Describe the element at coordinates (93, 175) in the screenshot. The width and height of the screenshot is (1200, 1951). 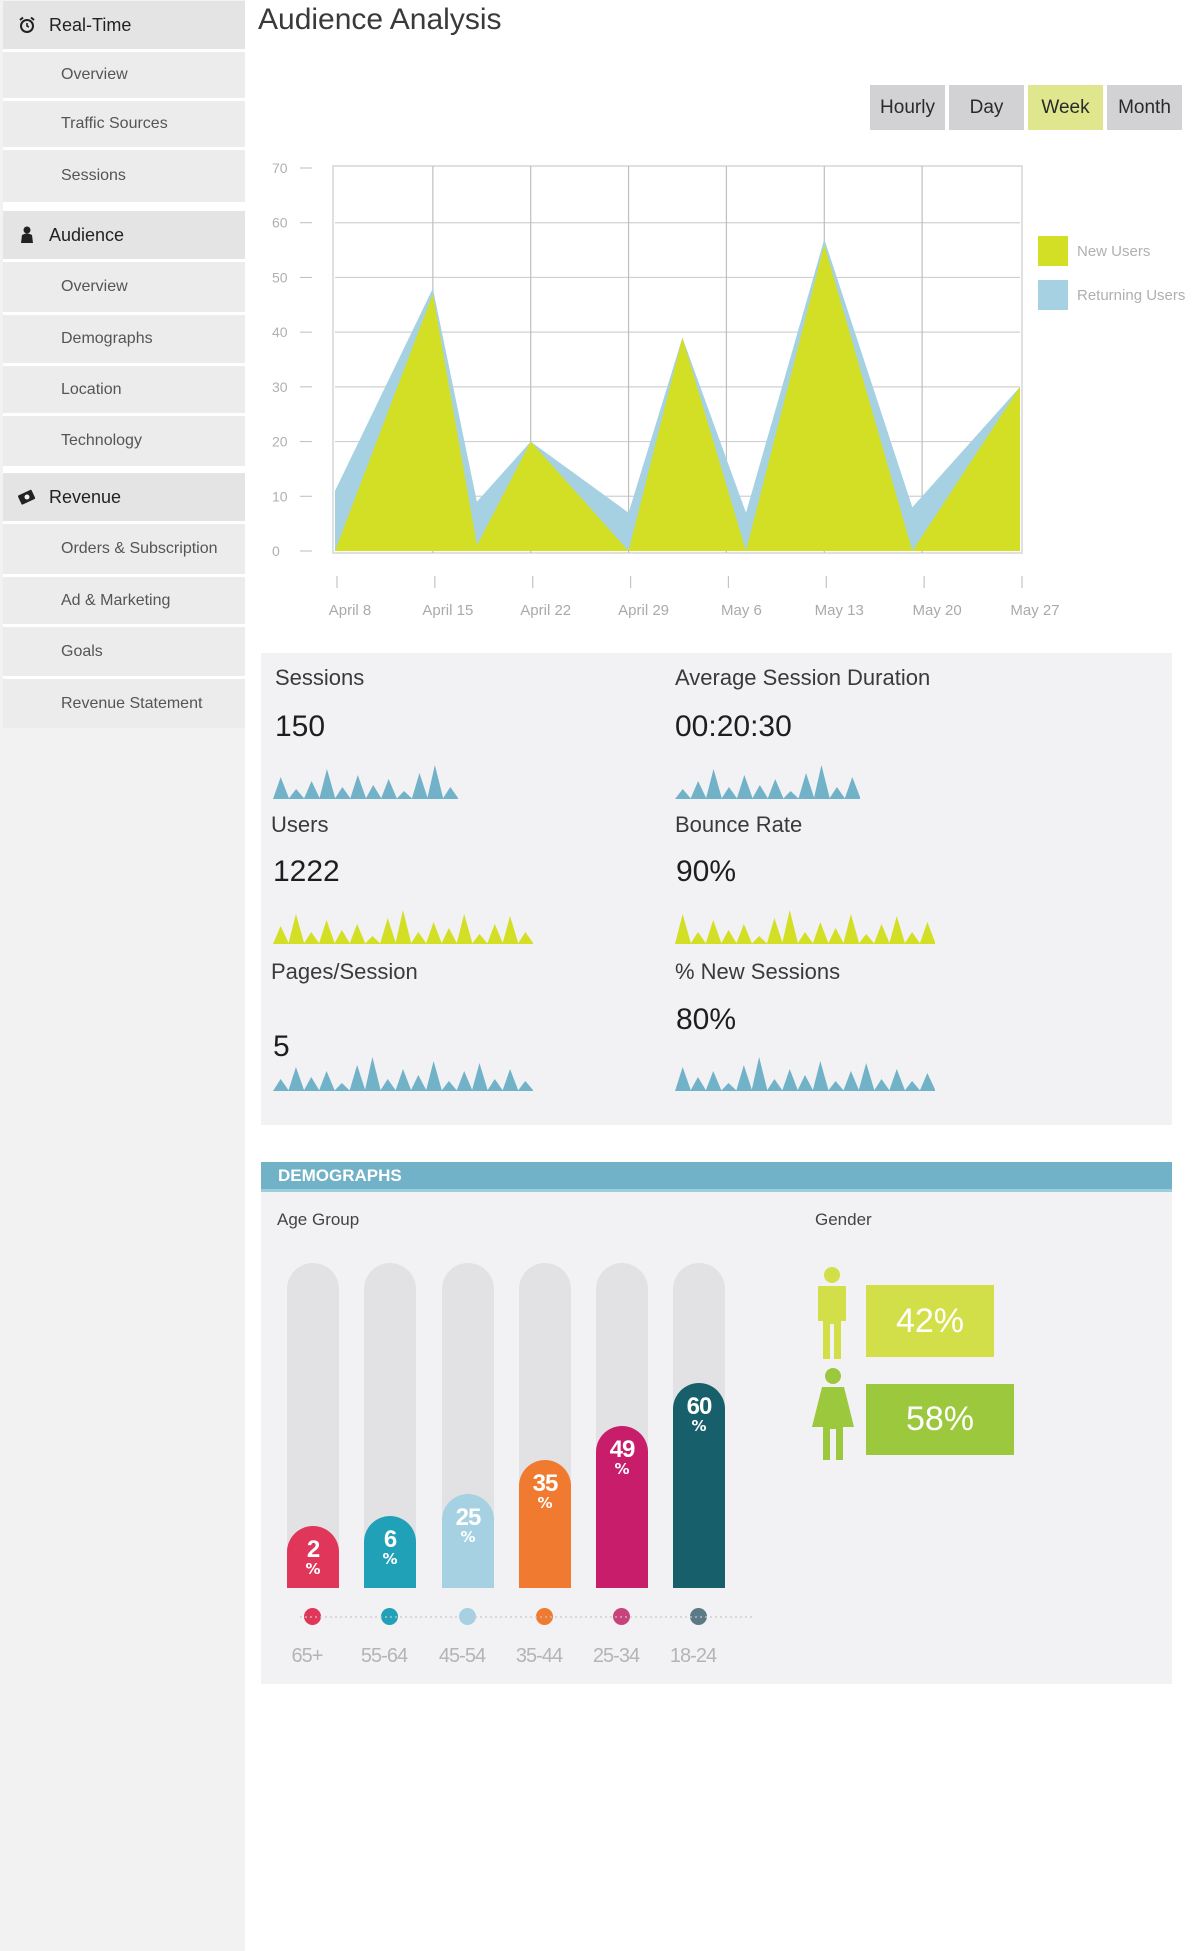
I see `sidebar-item-label: Sessions` at that location.